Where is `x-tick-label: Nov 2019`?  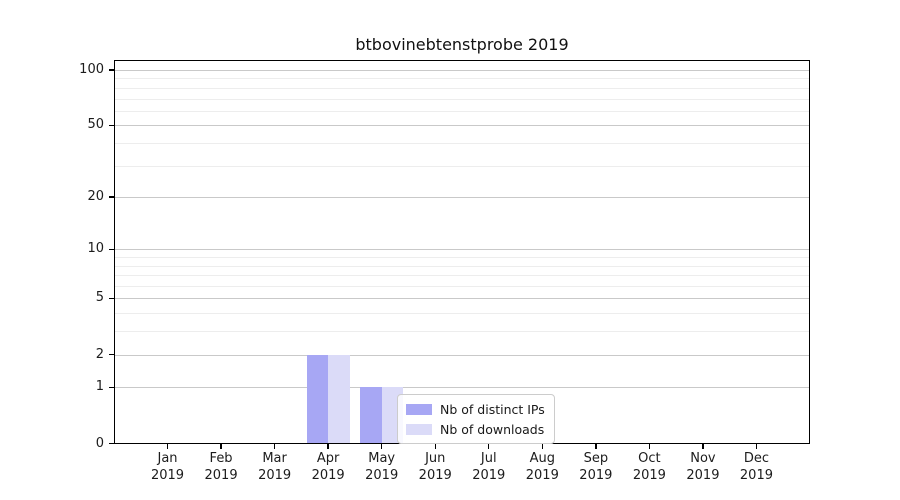
x-tick-label: Nov 2019 is located at coordinates (703, 467).